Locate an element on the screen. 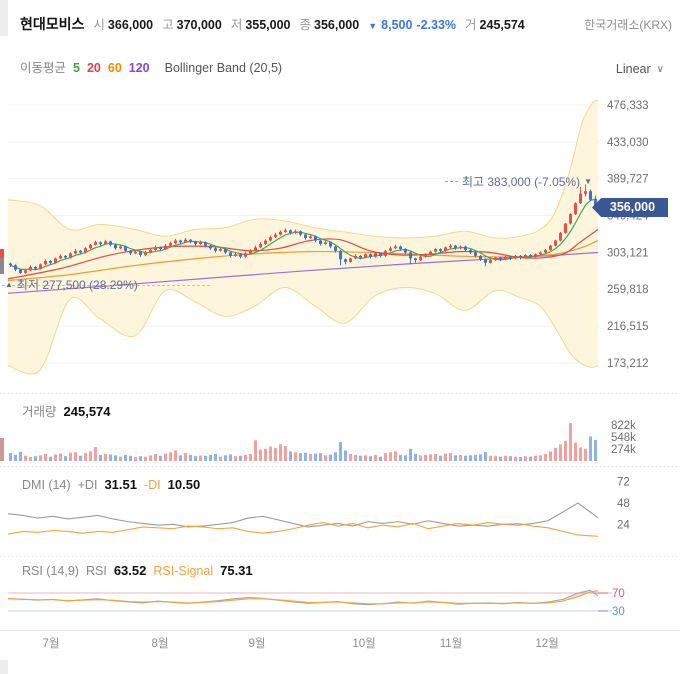  scrollbar-fragment-bottom is located at coordinates (4, 667).